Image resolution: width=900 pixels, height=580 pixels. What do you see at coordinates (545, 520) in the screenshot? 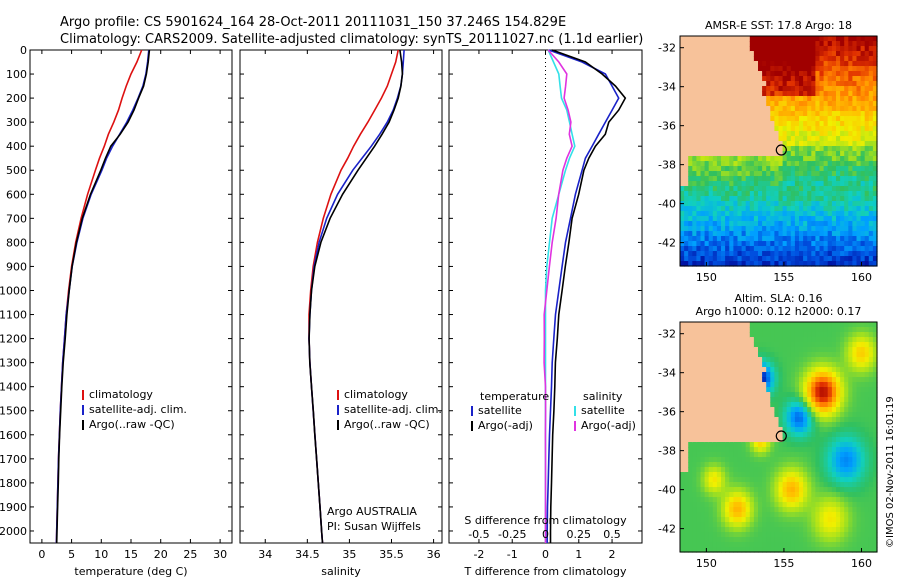
I see `difference-s-axis-label: S difference from climatology` at bounding box center [545, 520].